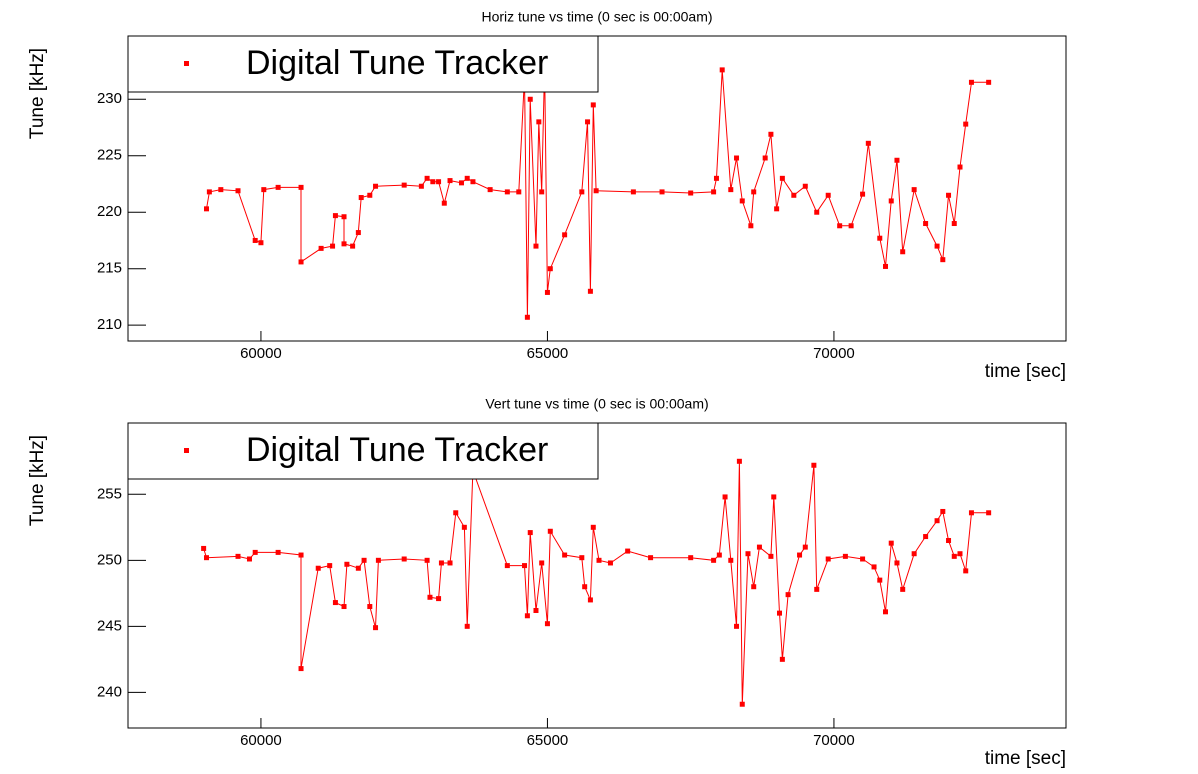  What do you see at coordinates (186, 63) in the screenshot?
I see `legend-marker` at bounding box center [186, 63].